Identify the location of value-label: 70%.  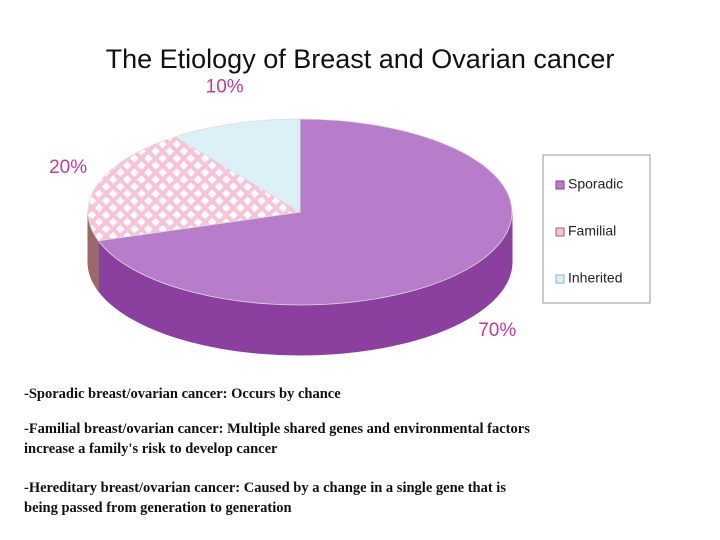
(497, 330).